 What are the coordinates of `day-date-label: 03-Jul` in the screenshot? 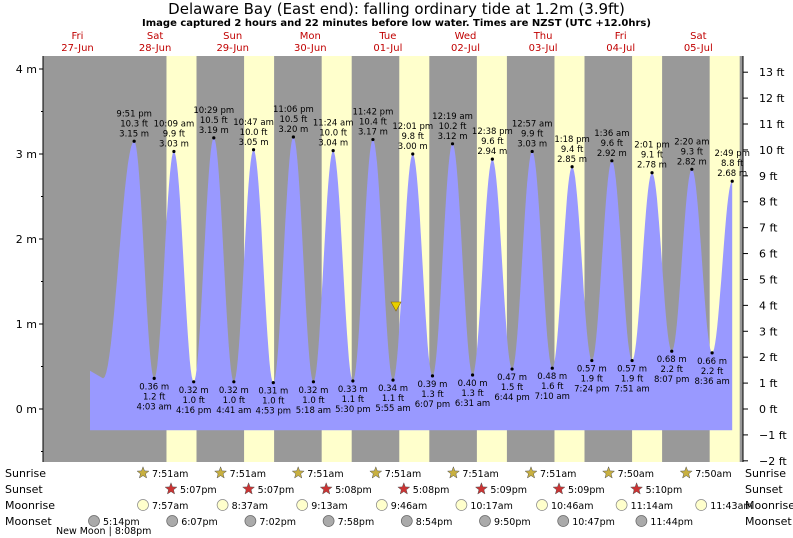 It's located at (543, 48).